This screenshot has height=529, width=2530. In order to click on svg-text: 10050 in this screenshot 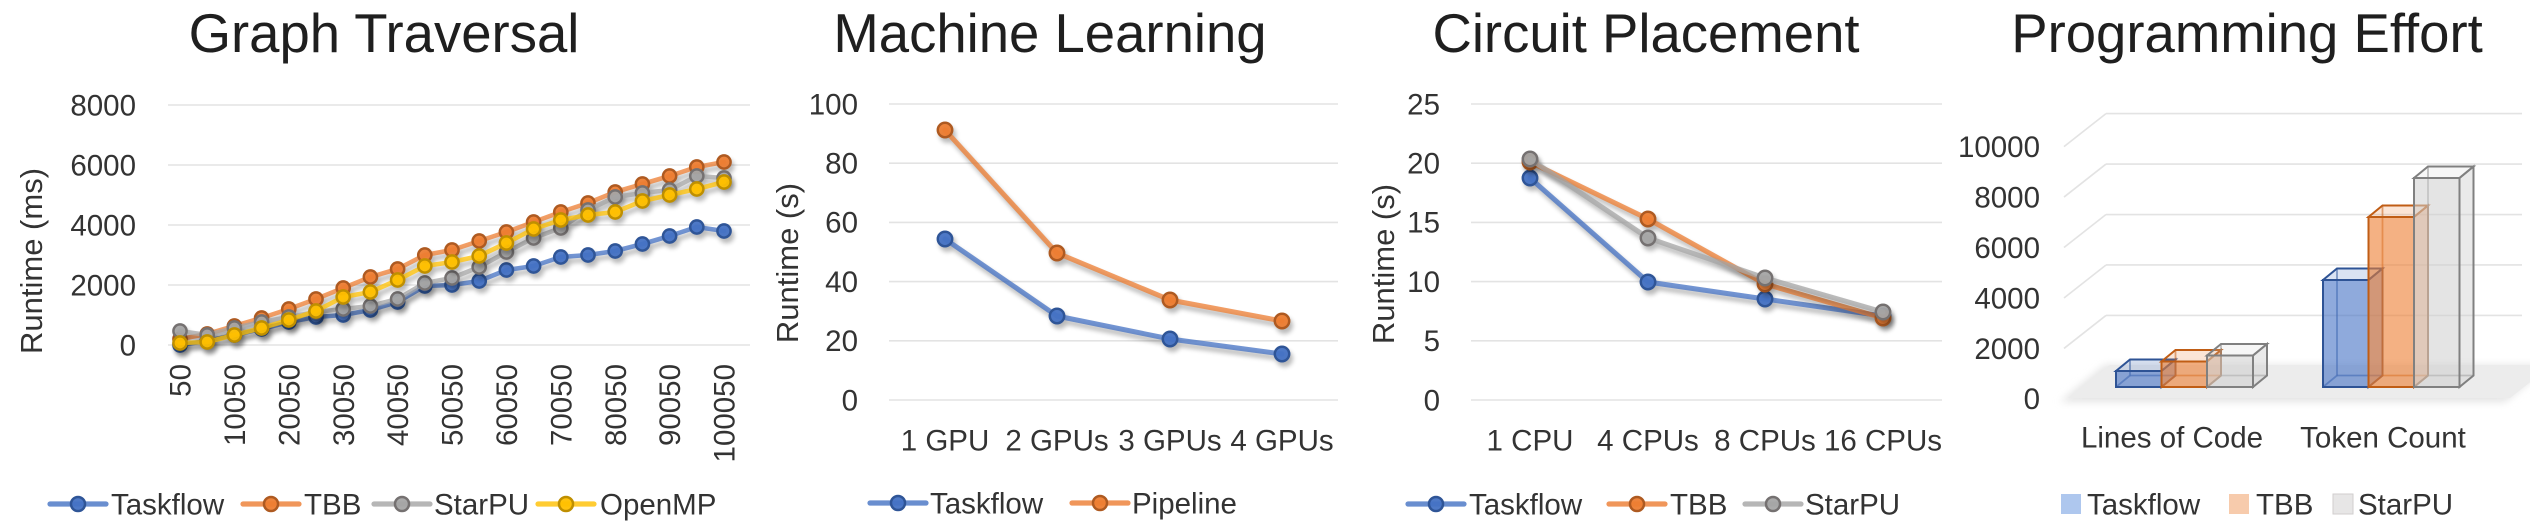, I will do `click(235, 405)`.